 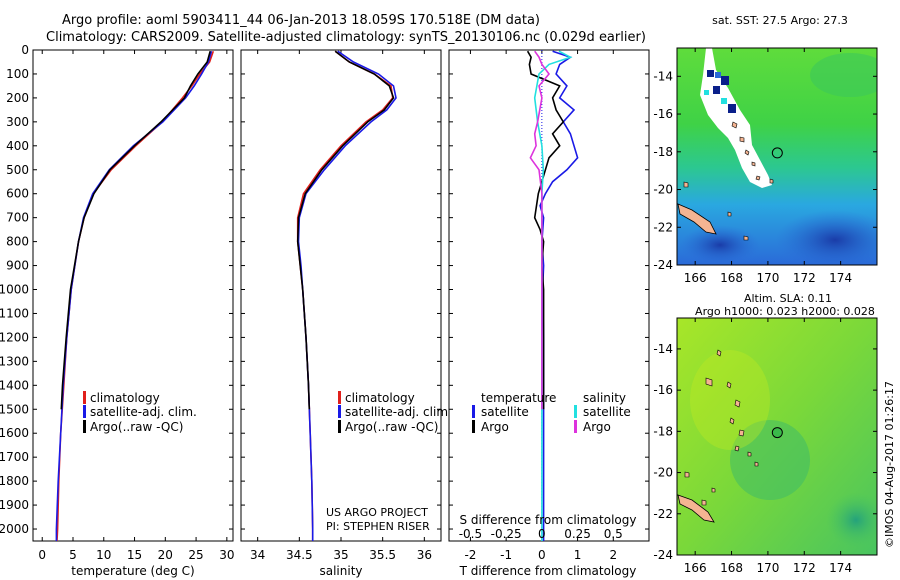 I want to click on sst-map-frame, so click(x=777, y=156).